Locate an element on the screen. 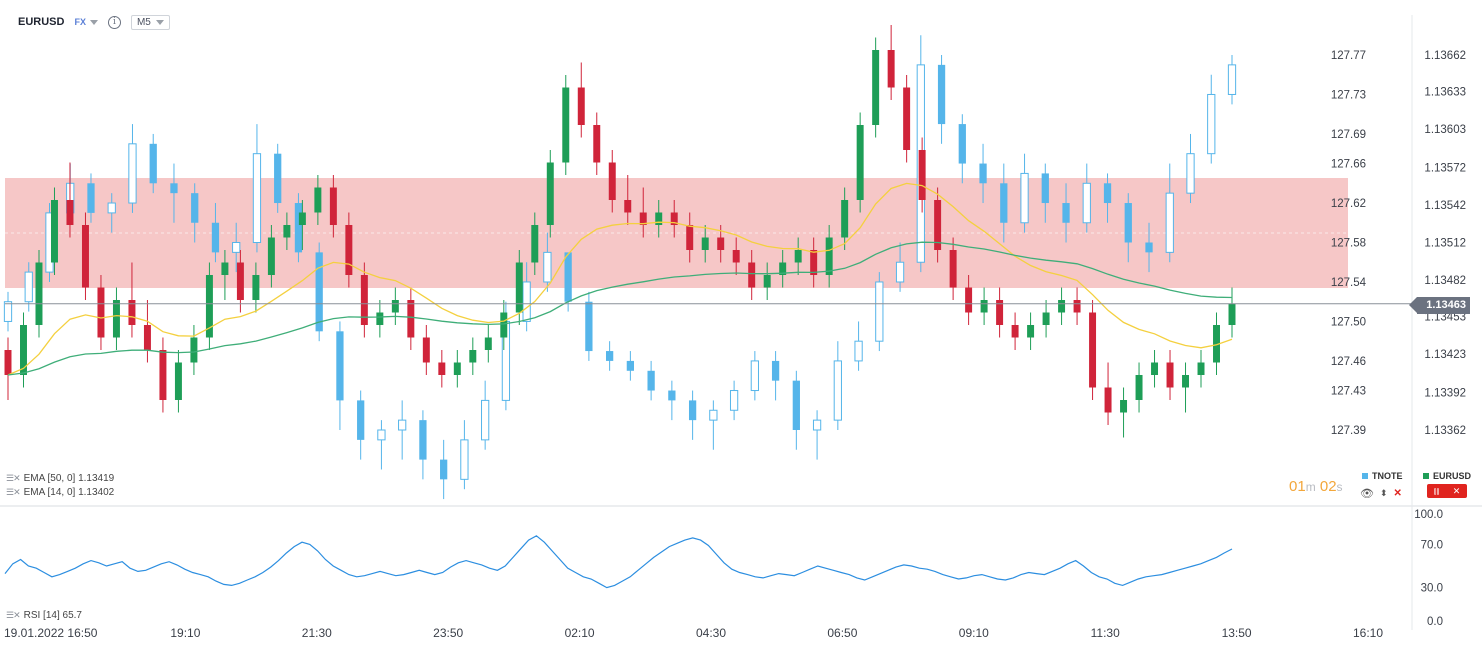  eurusd-axis-tick: 1.13603 is located at coordinates (1445, 130).